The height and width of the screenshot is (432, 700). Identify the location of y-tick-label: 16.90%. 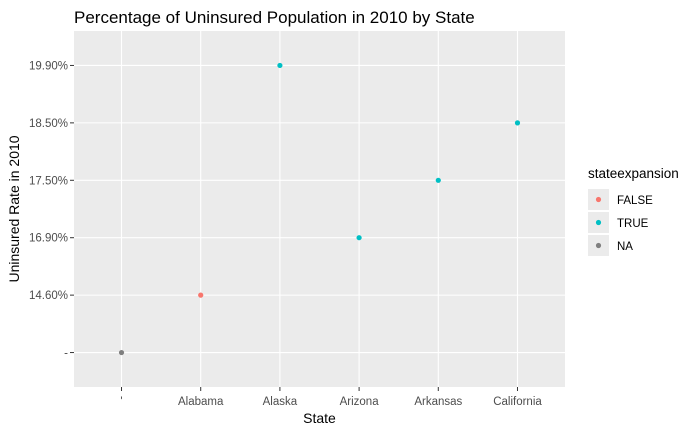
(48, 239).